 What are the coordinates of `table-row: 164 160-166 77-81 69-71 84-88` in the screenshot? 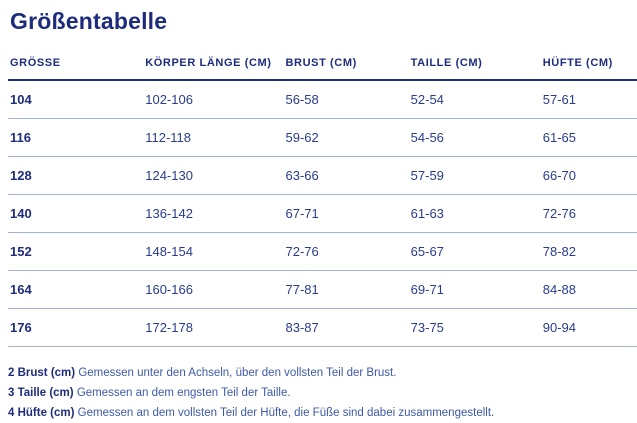 It's located at (322, 289).